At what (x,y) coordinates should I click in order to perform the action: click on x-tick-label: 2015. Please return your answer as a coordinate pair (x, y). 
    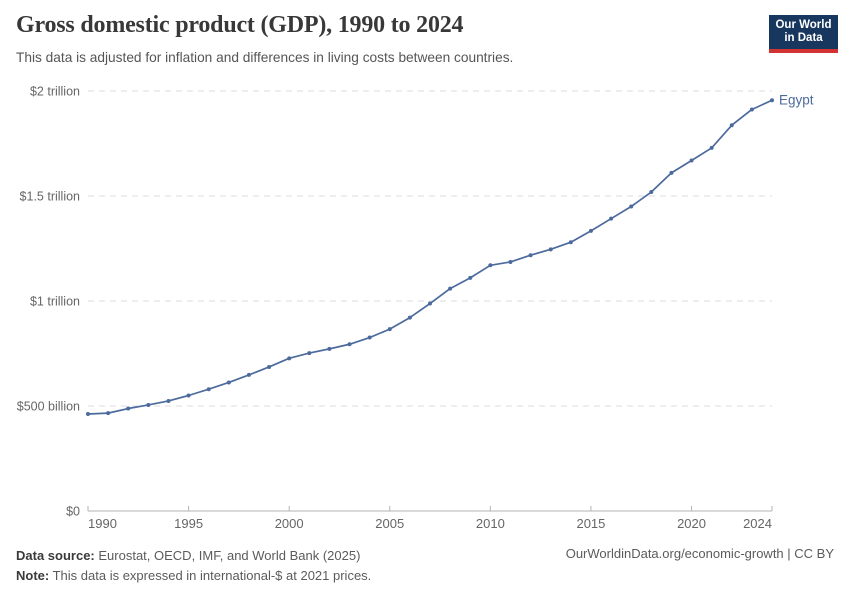
    Looking at the image, I should click on (590, 523).